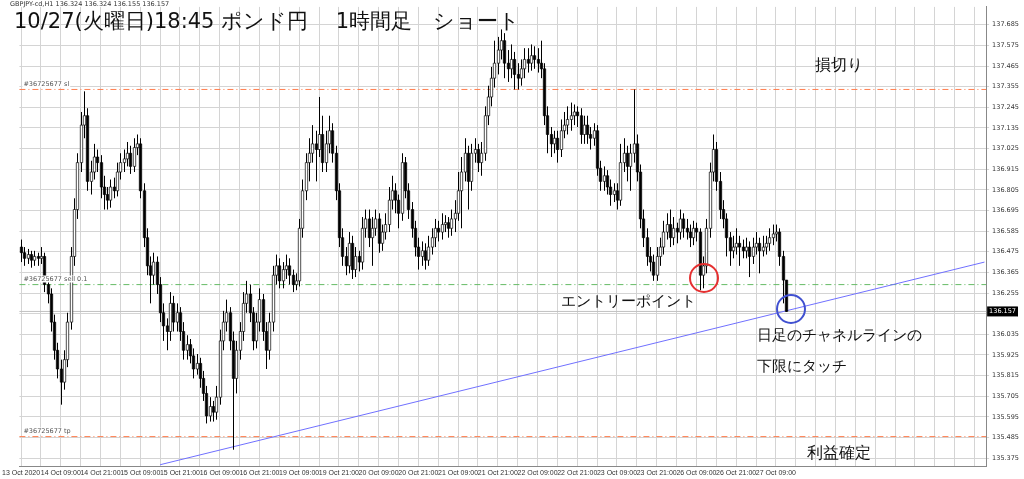  What do you see at coordinates (839, 64) in the screenshot?
I see `annotation: 損切り` at bounding box center [839, 64].